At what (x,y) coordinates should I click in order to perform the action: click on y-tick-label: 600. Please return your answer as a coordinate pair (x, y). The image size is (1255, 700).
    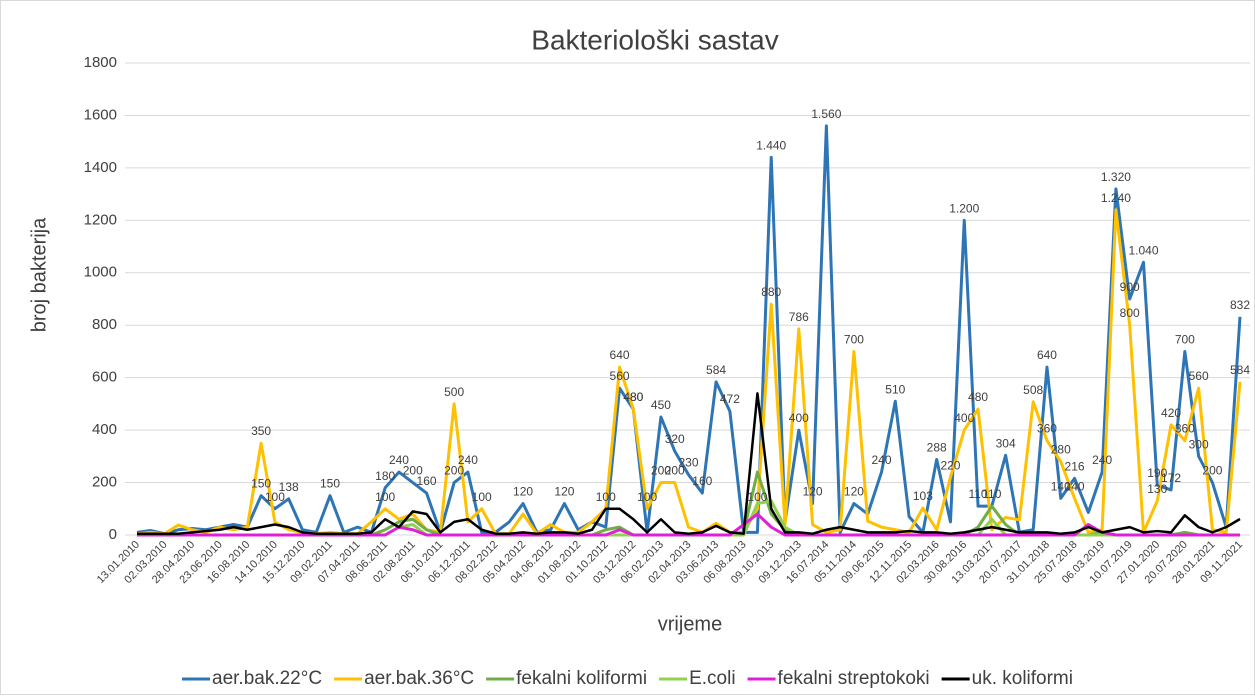
    Looking at the image, I should click on (104, 377).